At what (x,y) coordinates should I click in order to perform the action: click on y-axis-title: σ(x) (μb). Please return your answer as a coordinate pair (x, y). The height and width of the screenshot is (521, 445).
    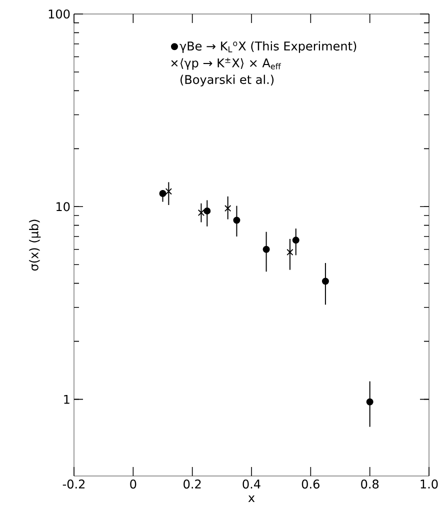
    Looking at the image, I should click on (35, 245).